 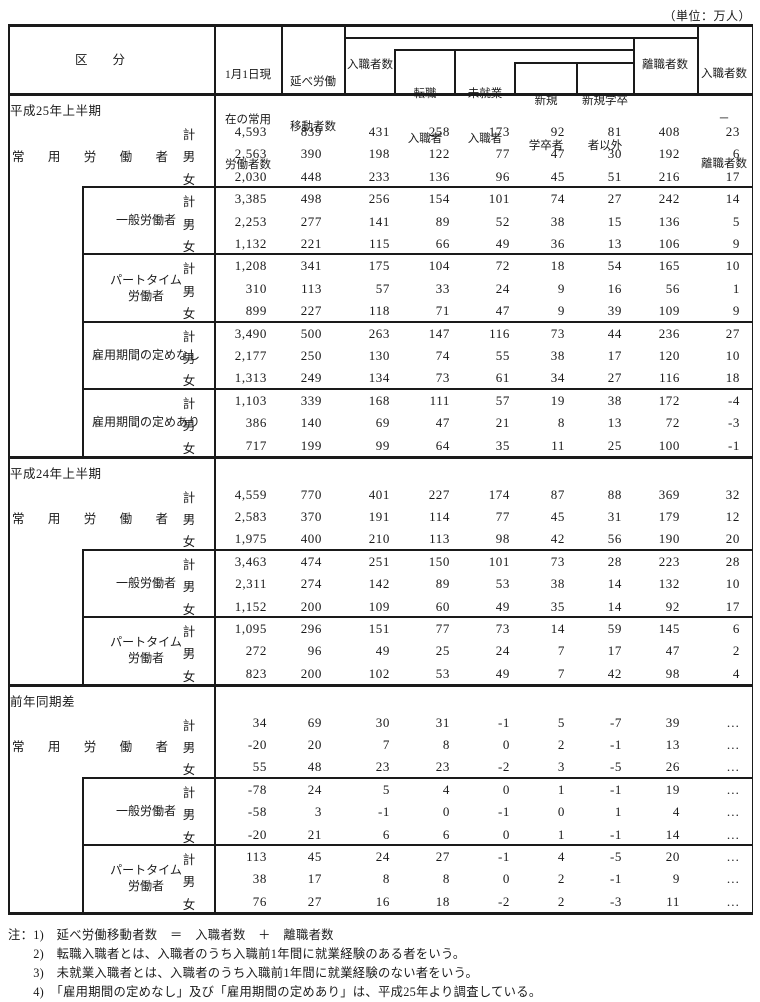 I want to click on cell-value: 17, so click(x=314, y=879).